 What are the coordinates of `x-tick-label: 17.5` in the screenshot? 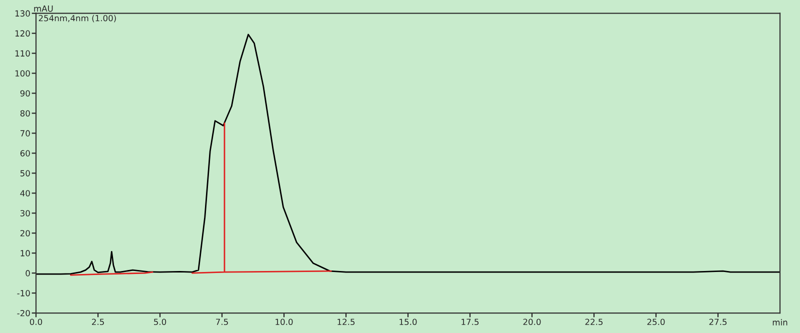 It's located at (470, 322).